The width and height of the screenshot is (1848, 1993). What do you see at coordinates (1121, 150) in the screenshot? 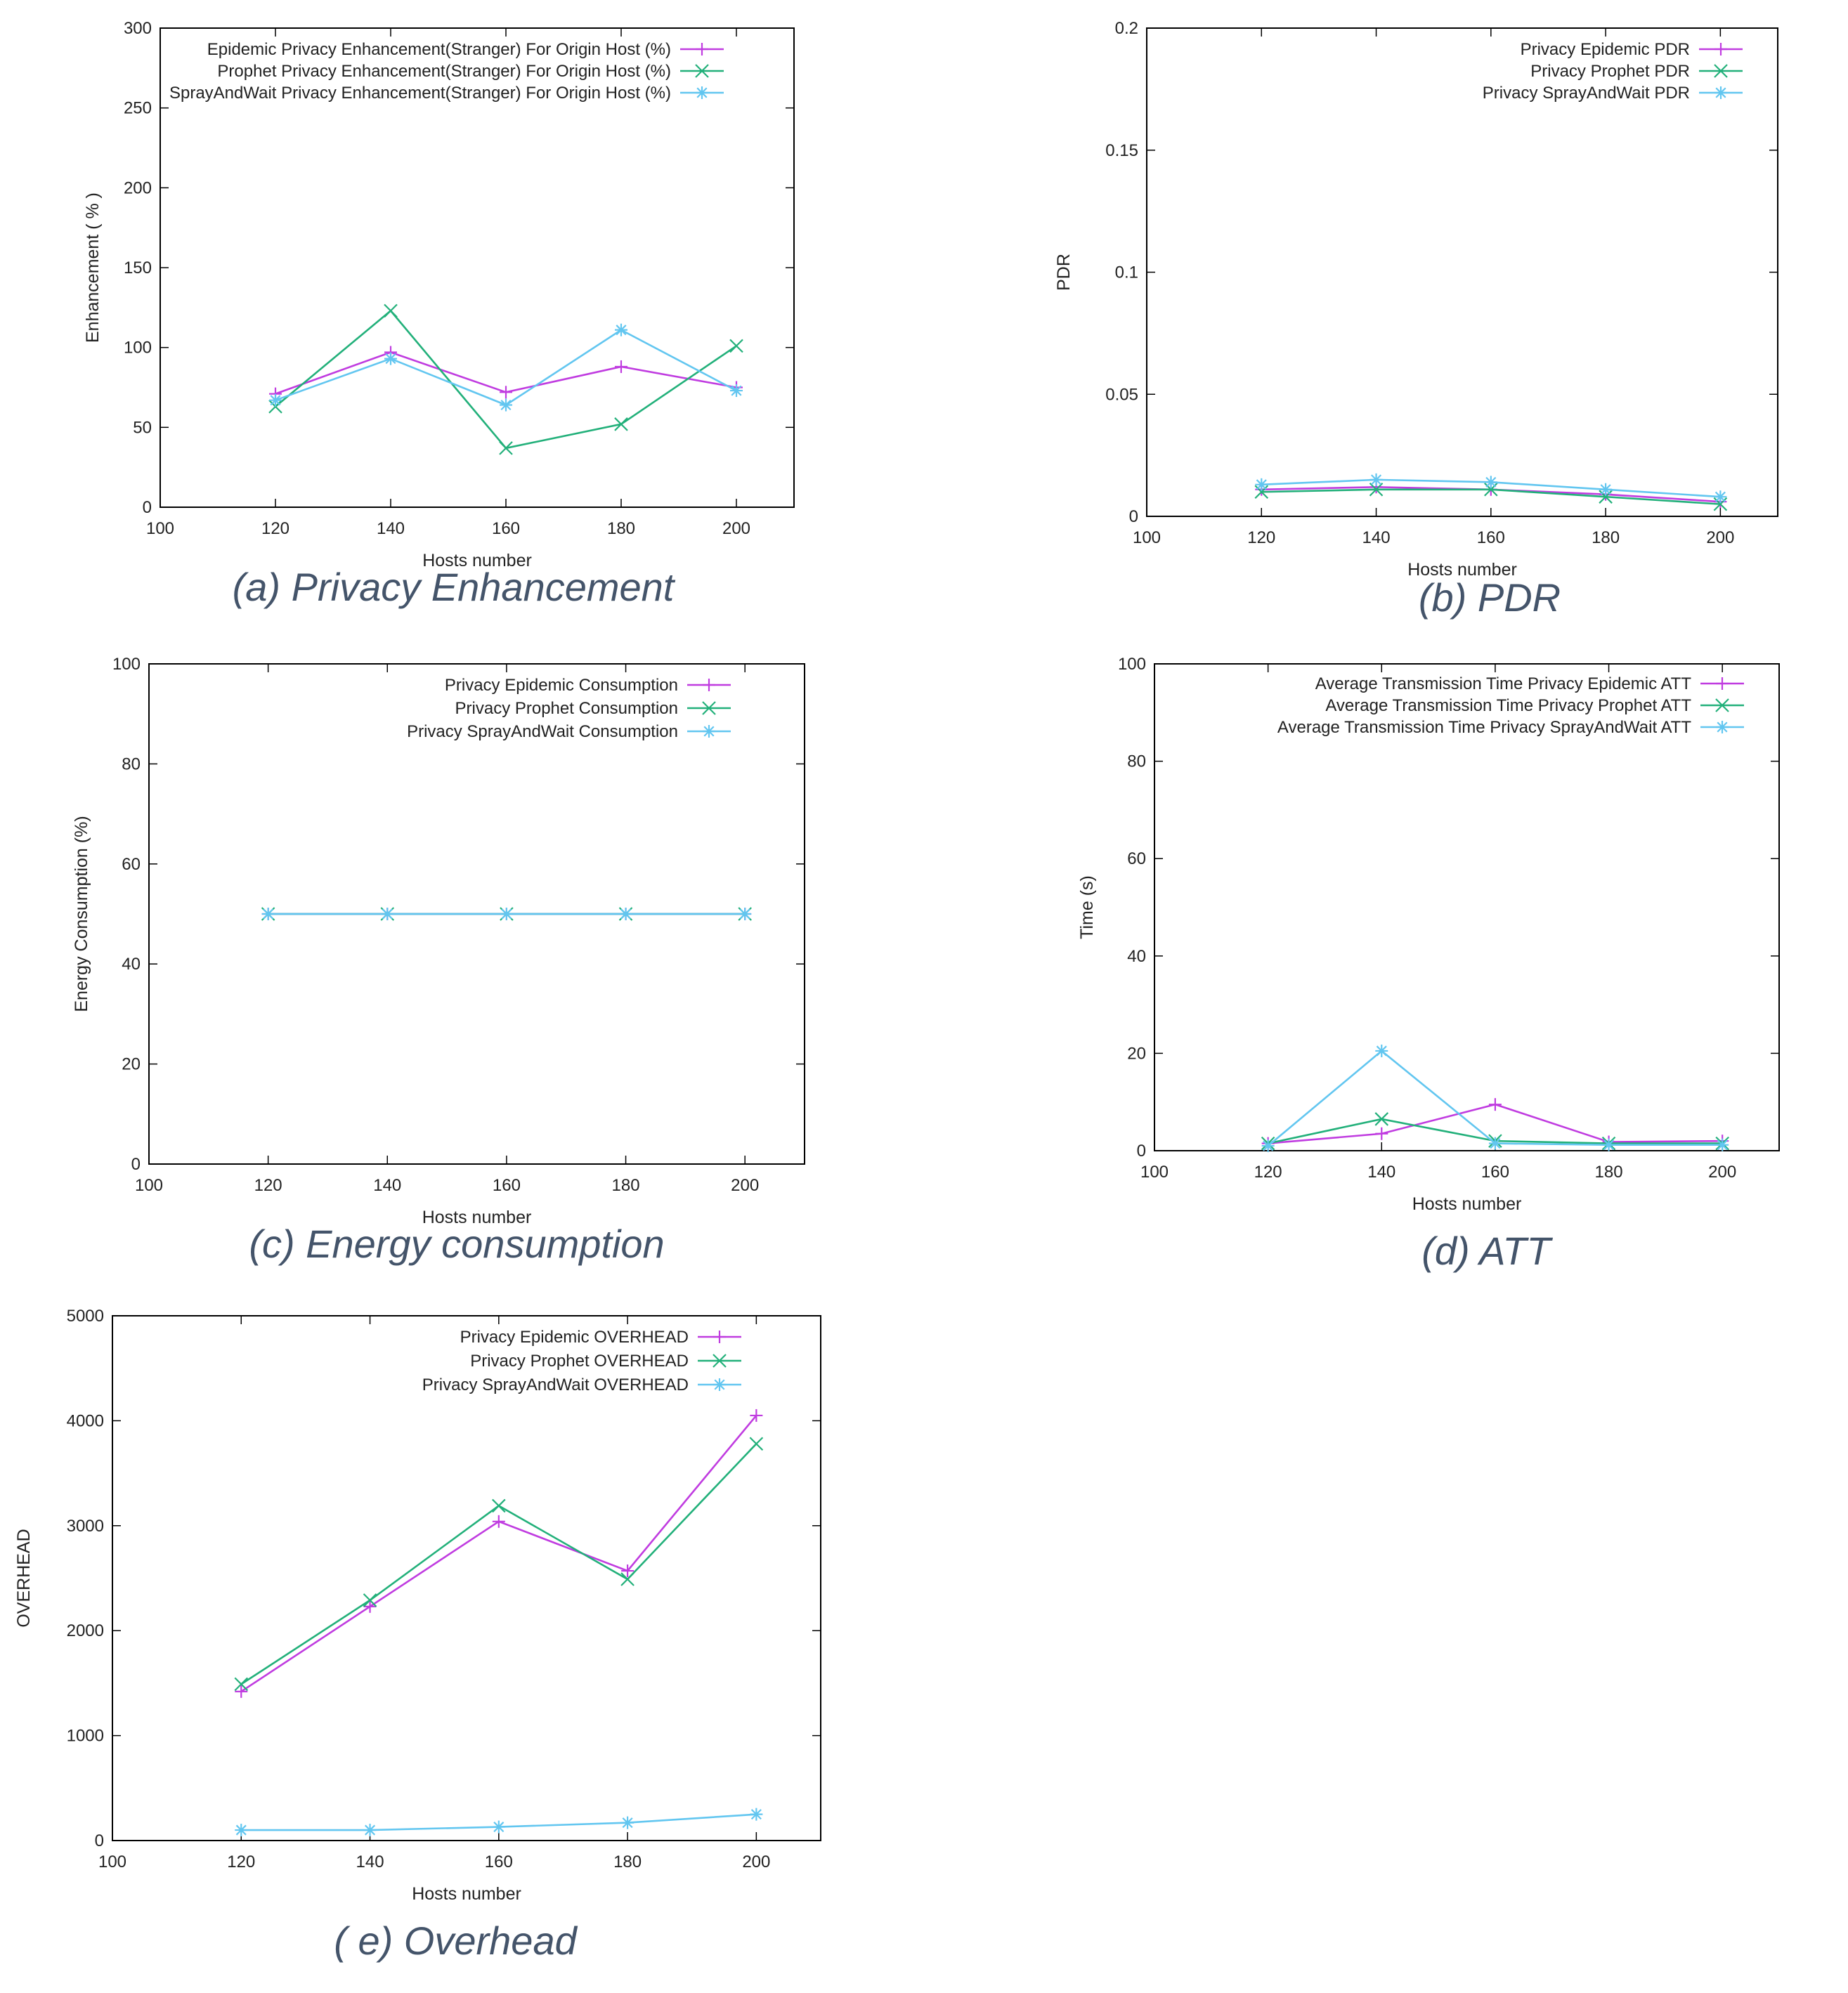
I see `y-tick-label: 0.15` at bounding box center [1121, 150].